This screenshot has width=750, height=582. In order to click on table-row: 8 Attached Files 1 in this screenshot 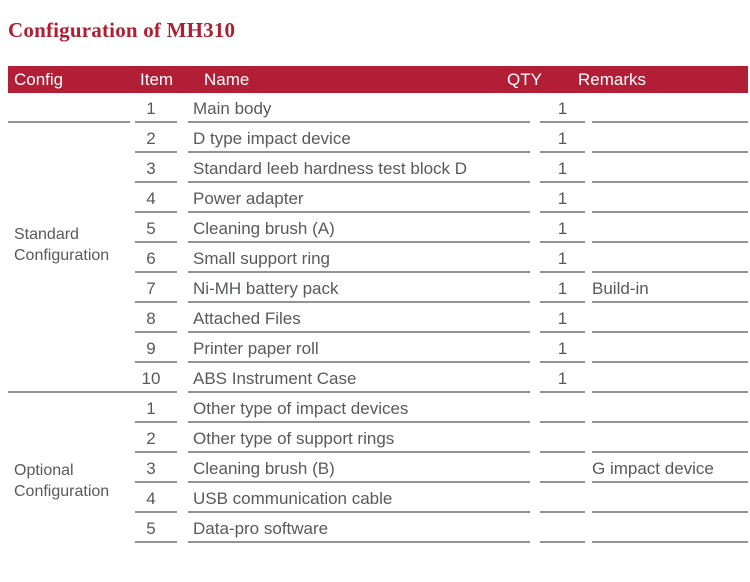, I will do `click(378, 318)`.